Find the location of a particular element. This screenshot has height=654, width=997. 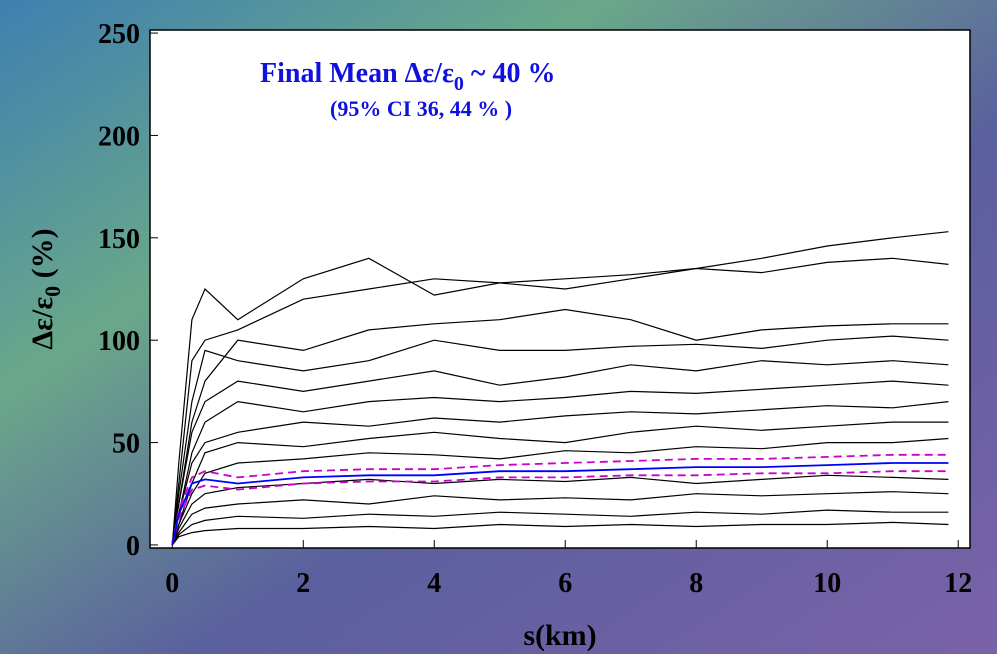

y-axis-label-text: Δε/ε is located at coordinates (42, 323).